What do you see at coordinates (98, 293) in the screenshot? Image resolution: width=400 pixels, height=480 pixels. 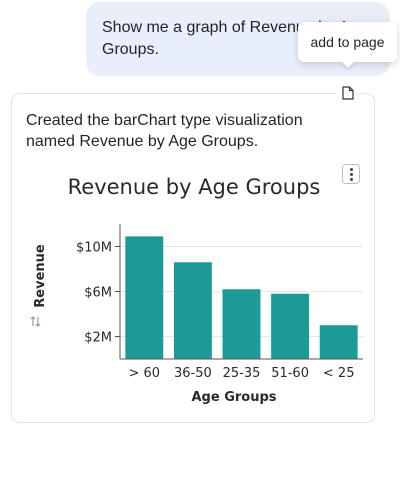 I see `y-tick-label: $6M` at bounding box center [98, 293].